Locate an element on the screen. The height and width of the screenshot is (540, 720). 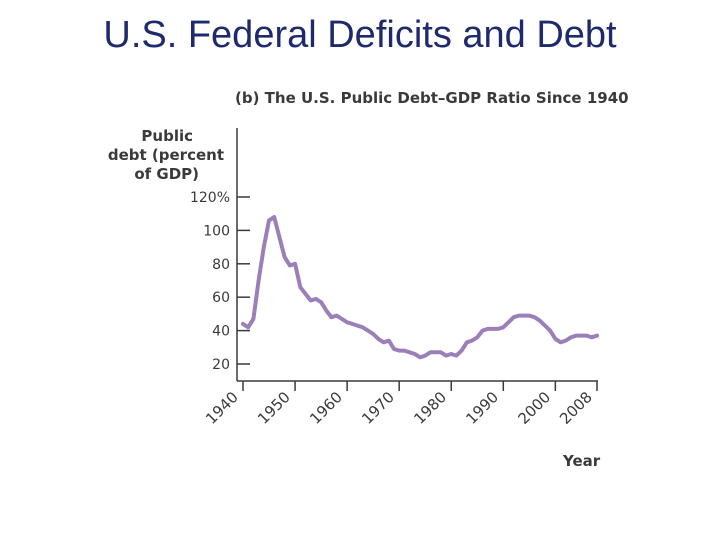
y-tick-label: 120% is located at coordinates (210, 198).